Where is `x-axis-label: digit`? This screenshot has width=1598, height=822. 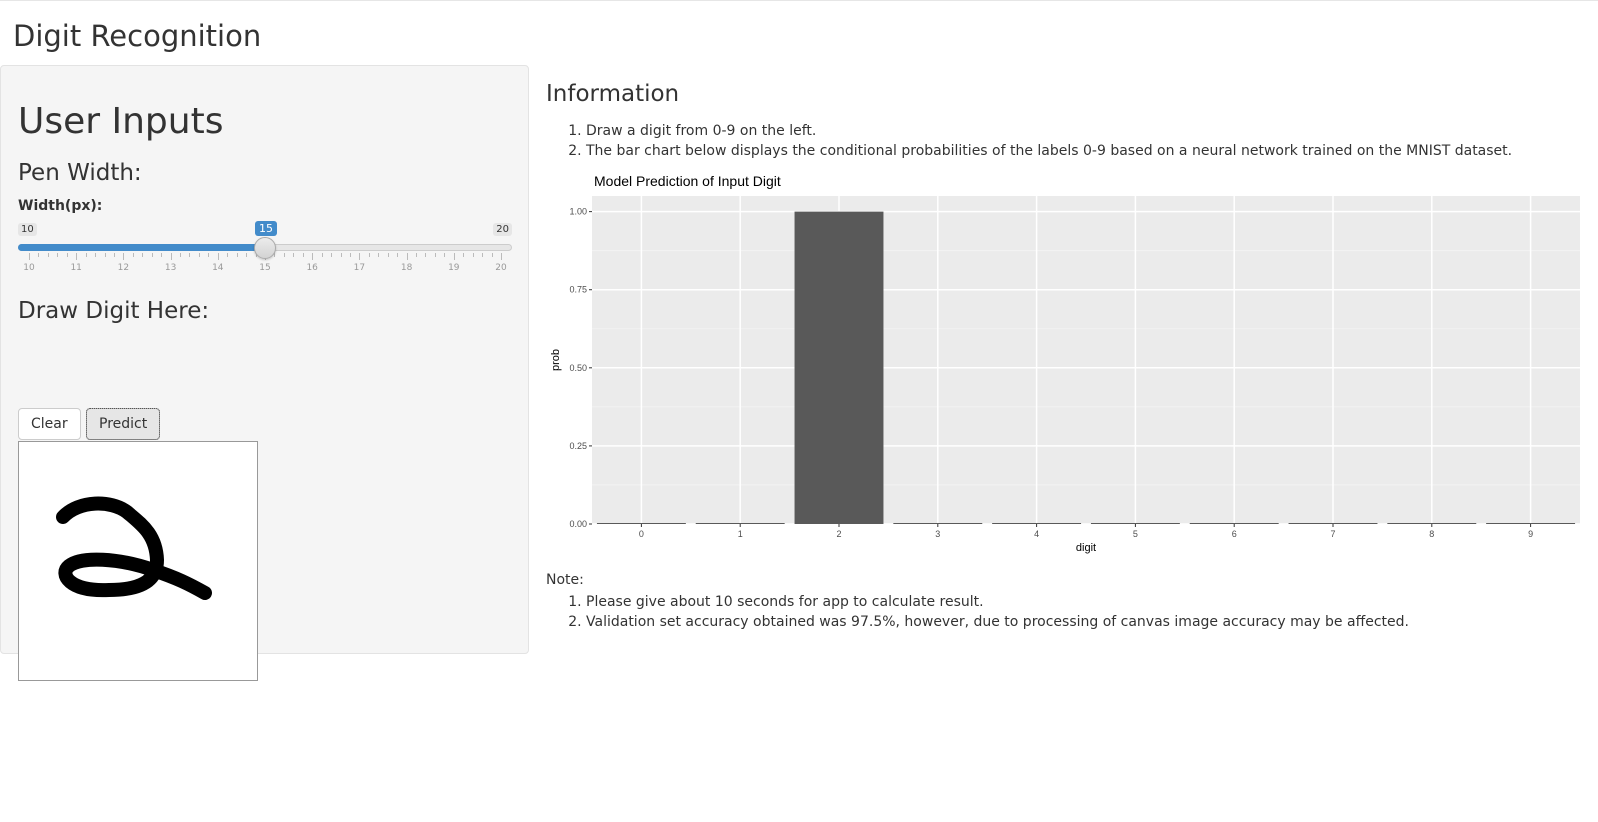 x-axis-label: digit is located at coordinates (1086, 548).